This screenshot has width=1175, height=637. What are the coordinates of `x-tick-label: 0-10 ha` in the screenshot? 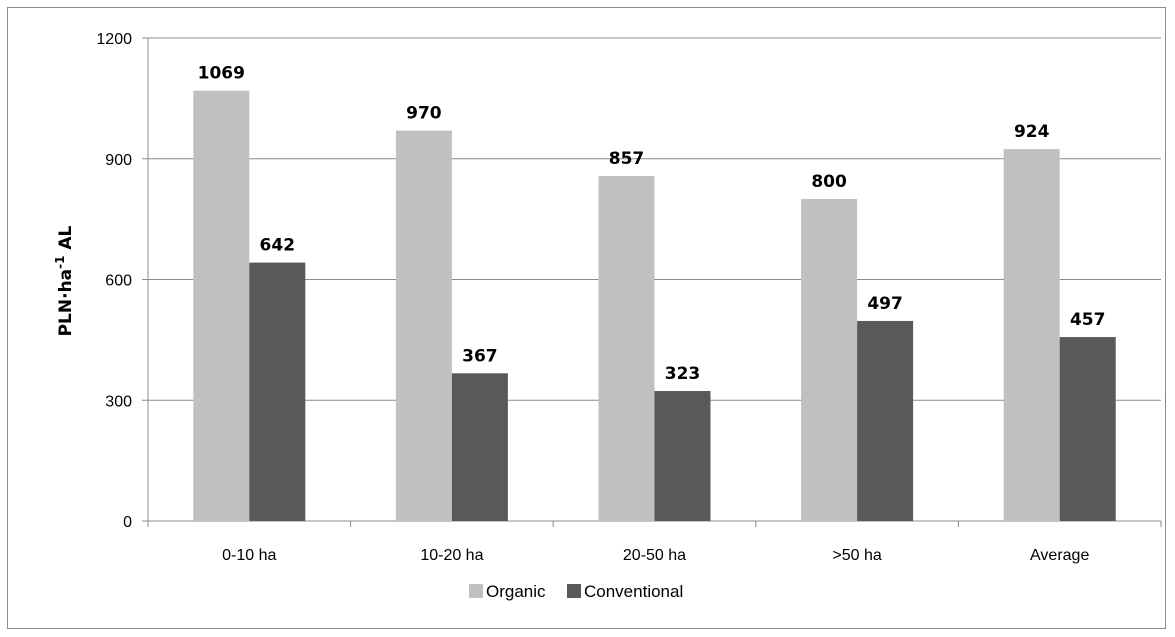 It's located at (249, 555).